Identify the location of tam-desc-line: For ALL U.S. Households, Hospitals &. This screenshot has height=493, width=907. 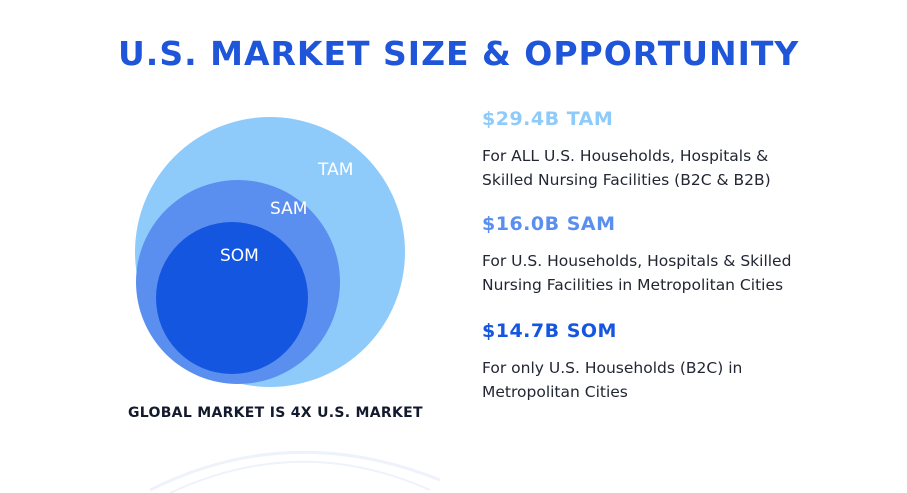
(625, 156).